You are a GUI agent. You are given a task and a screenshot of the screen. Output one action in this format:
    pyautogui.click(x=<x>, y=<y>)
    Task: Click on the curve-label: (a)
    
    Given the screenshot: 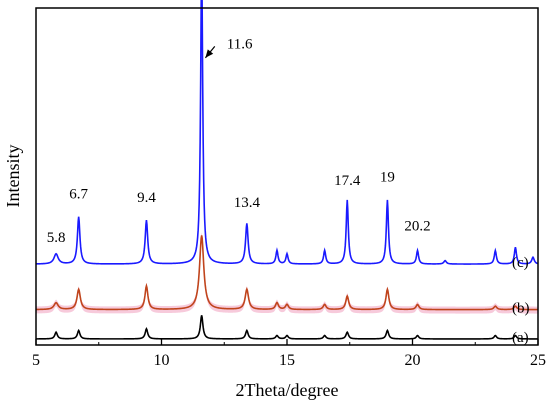 What is the action you would take?
    pyautogui.click(x=520, y=338)
    